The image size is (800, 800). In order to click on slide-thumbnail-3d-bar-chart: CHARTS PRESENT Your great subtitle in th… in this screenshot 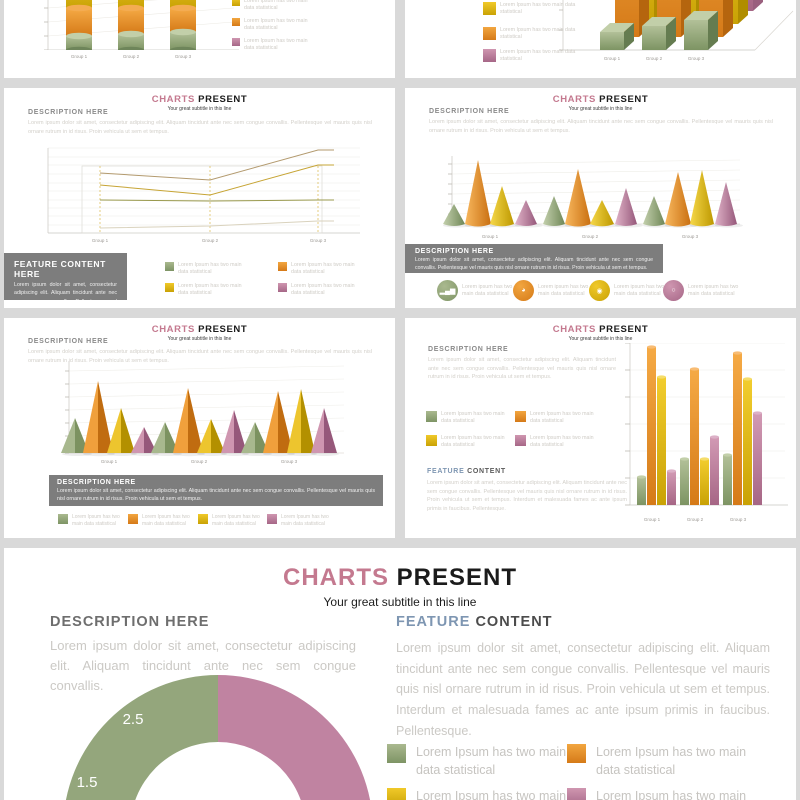, I will do `click(600, 39)`.